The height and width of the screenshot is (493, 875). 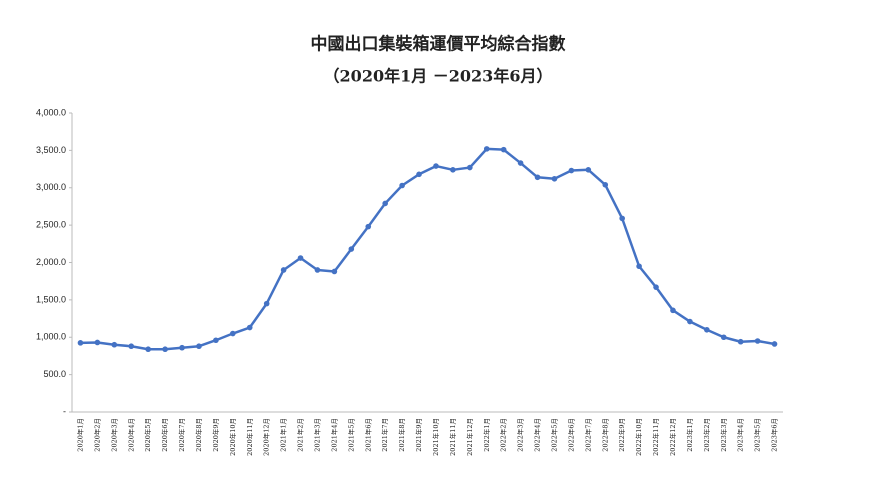 What do you see at coordinates (300, 435) in the screenshot?
I see `x-tick-label: 2021年2月` at bounding box center [300, 435].